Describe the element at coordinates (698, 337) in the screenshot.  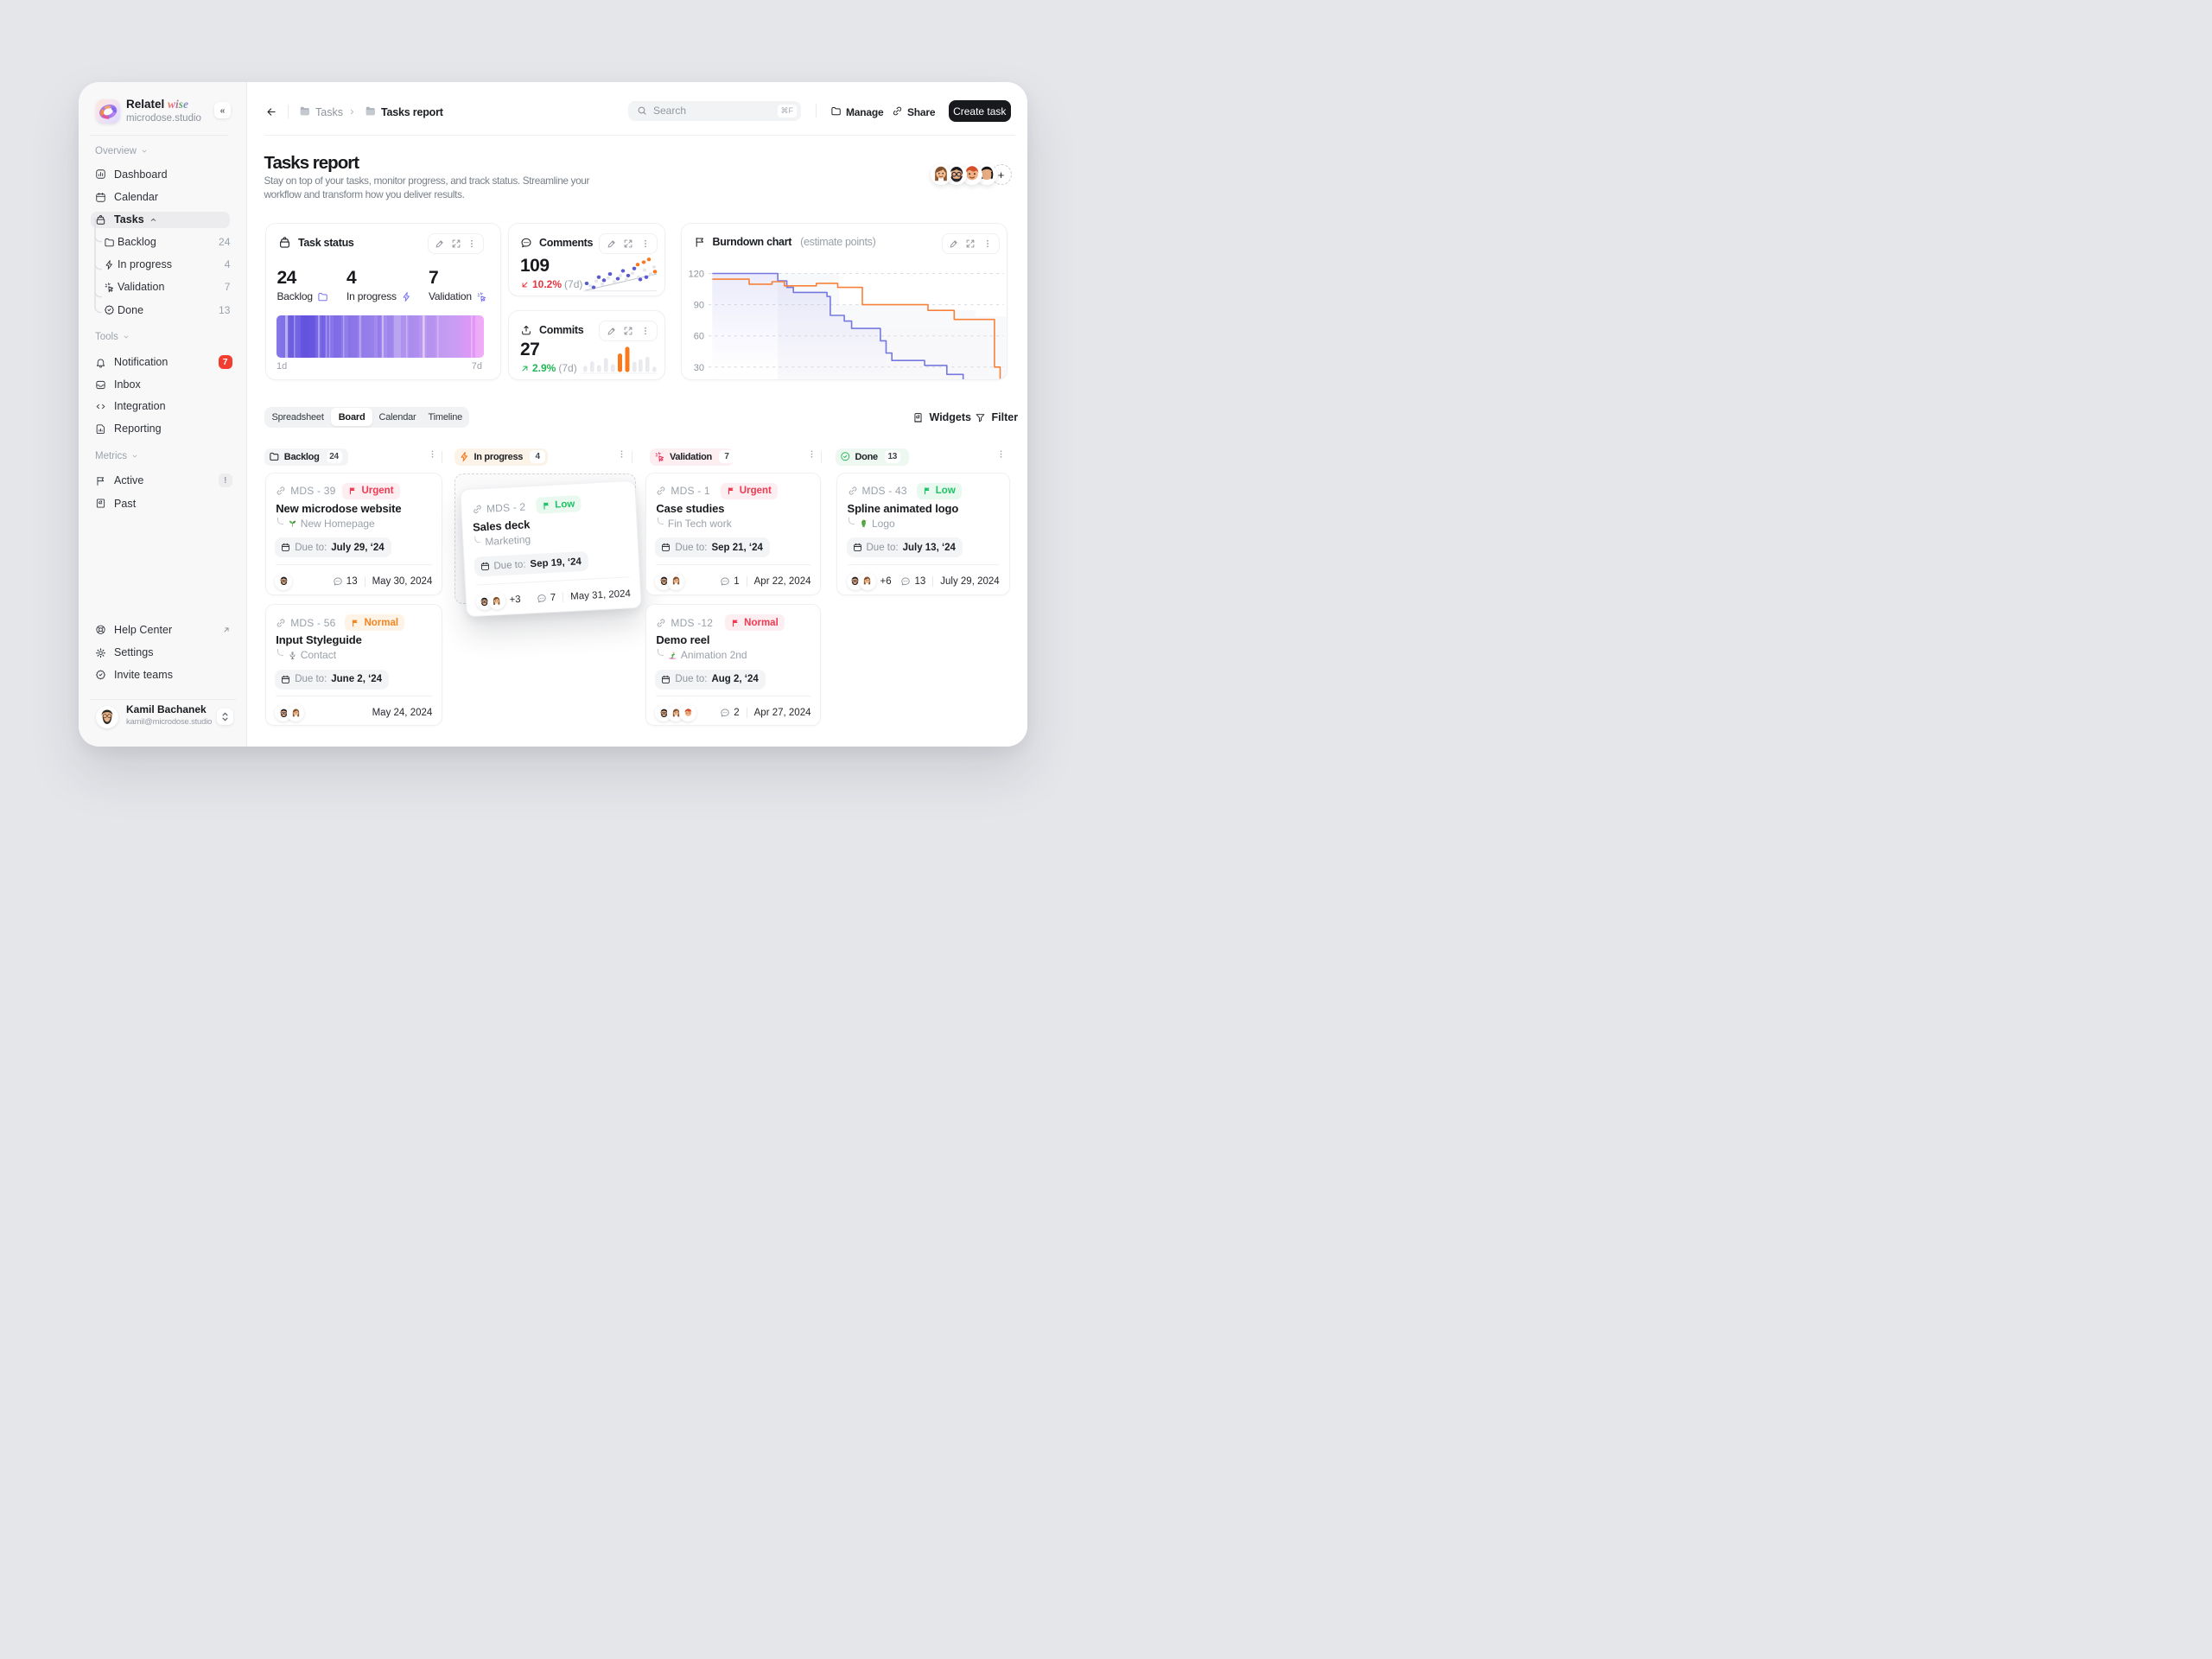
I see `svg-text: 60` at that location.